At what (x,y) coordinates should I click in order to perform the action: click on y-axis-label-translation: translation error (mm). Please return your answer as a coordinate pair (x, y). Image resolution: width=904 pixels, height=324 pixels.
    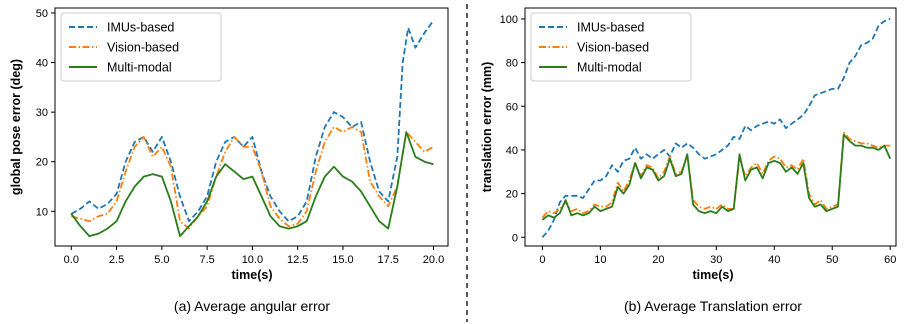
    Looking at the image, I should click on (487, 127).